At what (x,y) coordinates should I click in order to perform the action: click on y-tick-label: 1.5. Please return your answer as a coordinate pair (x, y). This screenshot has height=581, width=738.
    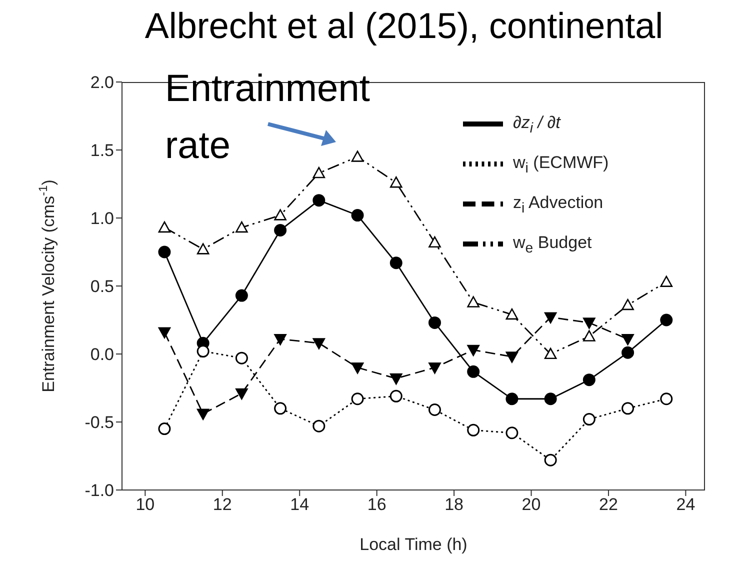
    Looking at the image, I should click on (102, 150).